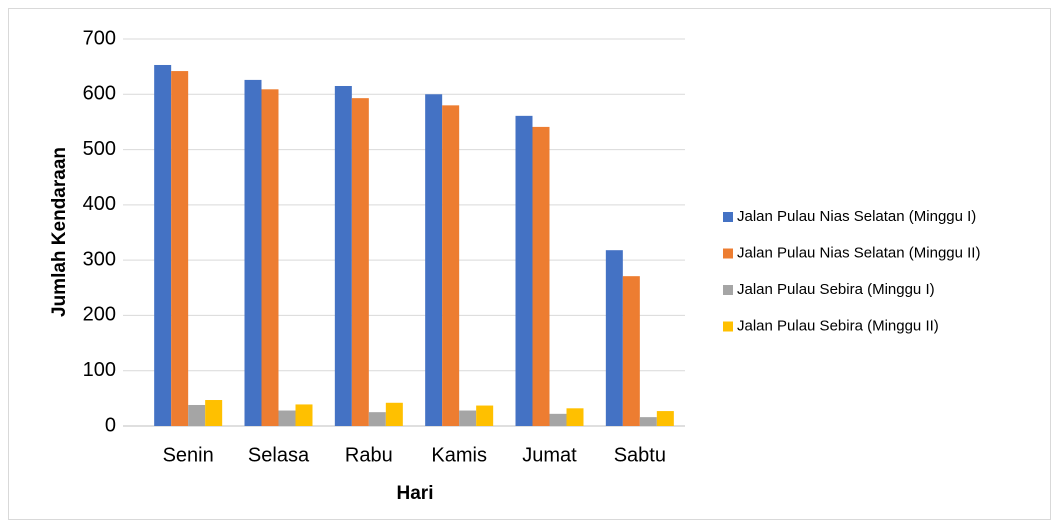  Describe the element at coordinates (549, 455) in the screenshot. I see `x-tick-label: Jumat` at that location.